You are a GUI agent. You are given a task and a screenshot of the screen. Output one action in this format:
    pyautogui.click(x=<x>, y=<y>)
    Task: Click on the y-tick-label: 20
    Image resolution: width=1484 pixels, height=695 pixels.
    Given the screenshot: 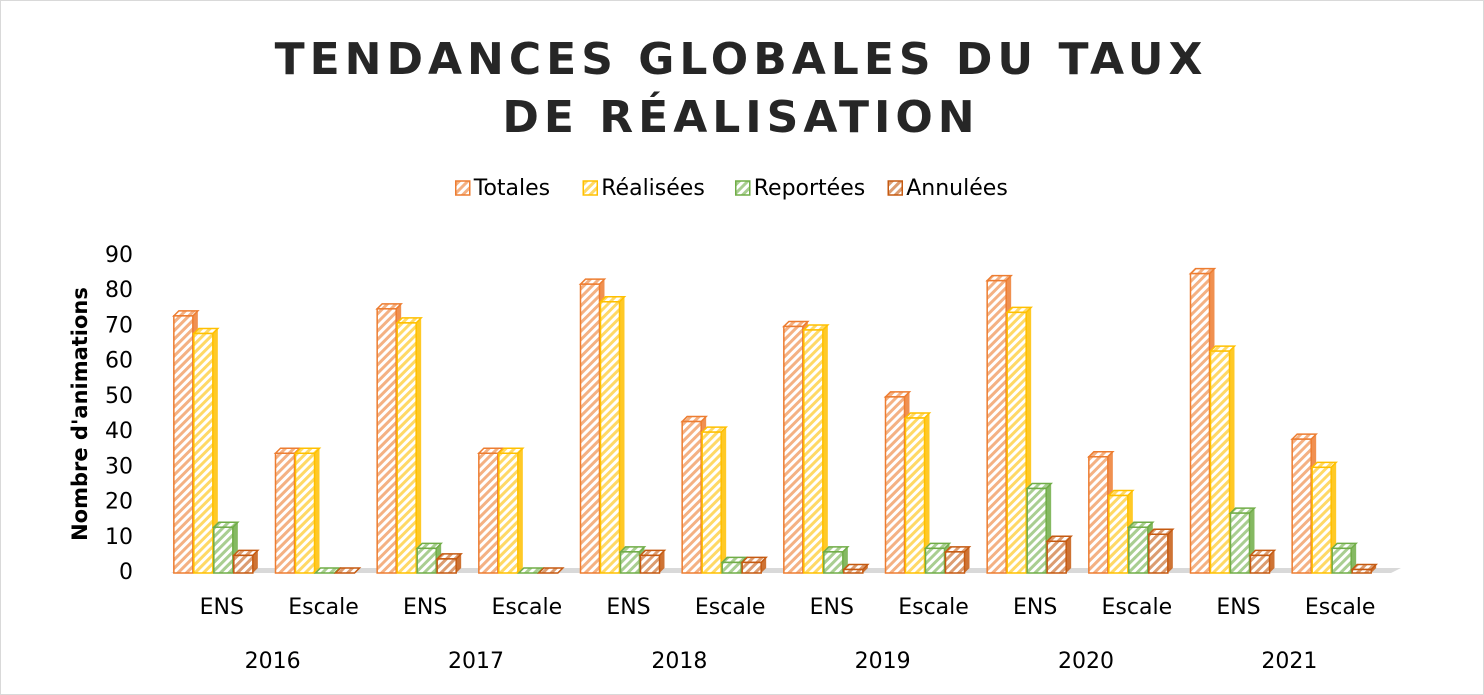 What is the action you would take?
    pyautogui.click(x=119, y=502)
    